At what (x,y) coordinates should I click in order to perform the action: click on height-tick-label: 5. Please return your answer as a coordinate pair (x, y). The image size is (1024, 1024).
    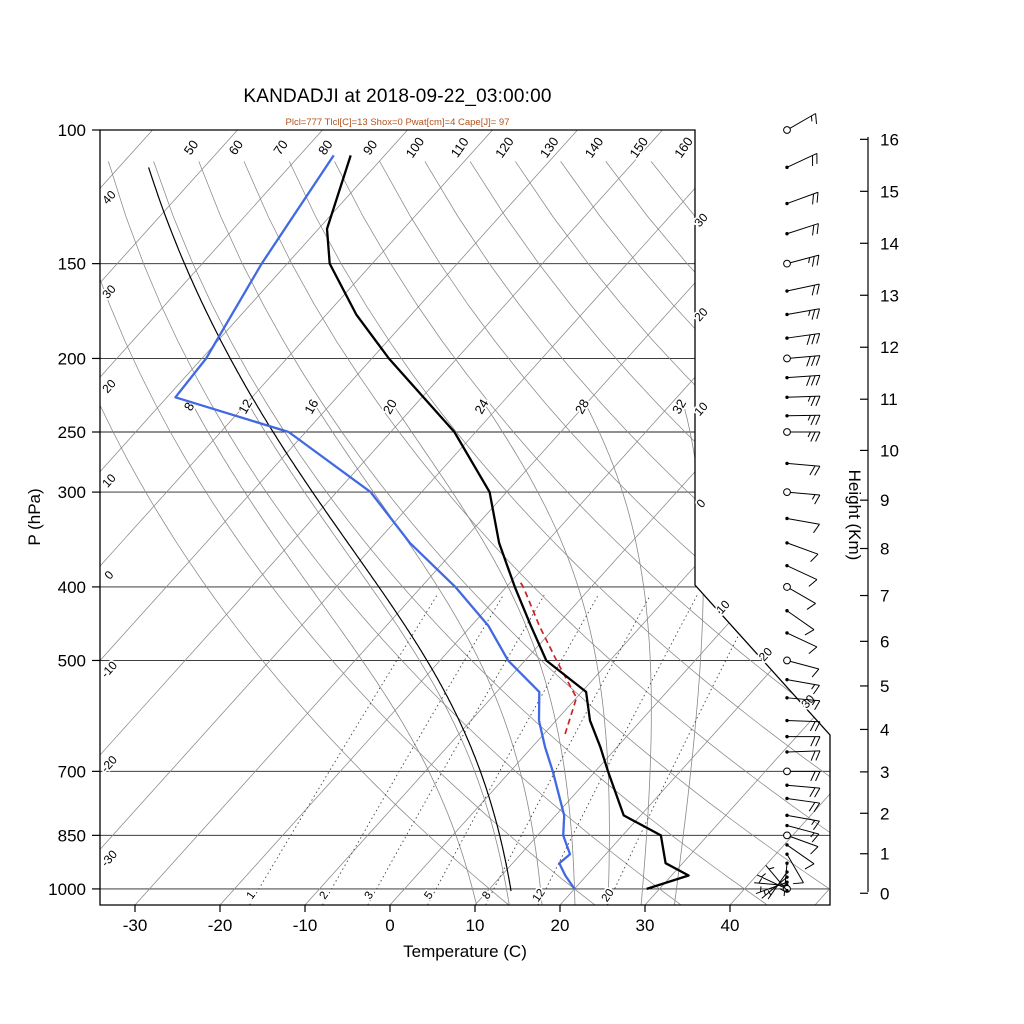
    Looking at the image, I should click on (884, 686).